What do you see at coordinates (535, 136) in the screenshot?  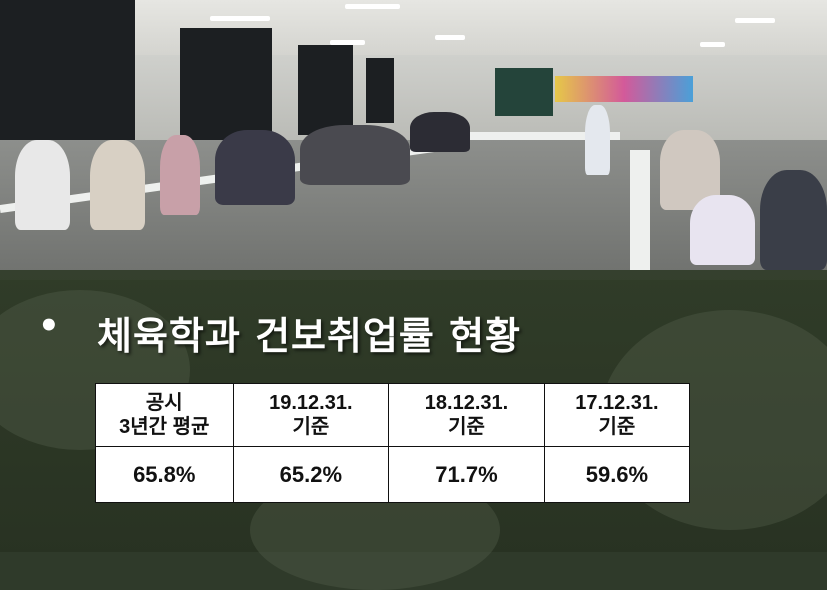 I see `table-row-back` at bounding box center [535, 136].